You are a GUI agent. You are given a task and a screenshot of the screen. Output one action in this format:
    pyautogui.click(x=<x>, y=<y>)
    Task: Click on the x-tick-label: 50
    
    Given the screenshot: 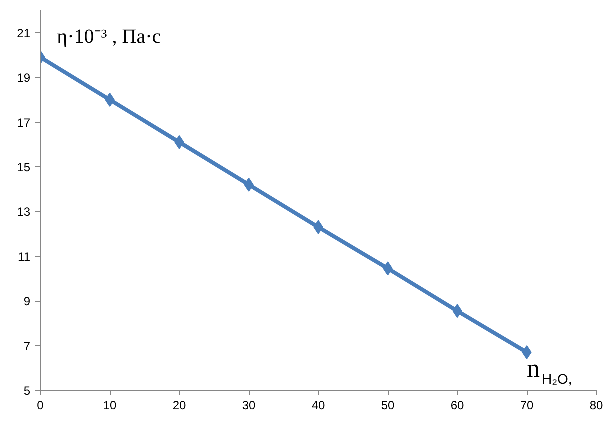 What is the action you would take?
    pyautogui.click(x=388, y=405)
    